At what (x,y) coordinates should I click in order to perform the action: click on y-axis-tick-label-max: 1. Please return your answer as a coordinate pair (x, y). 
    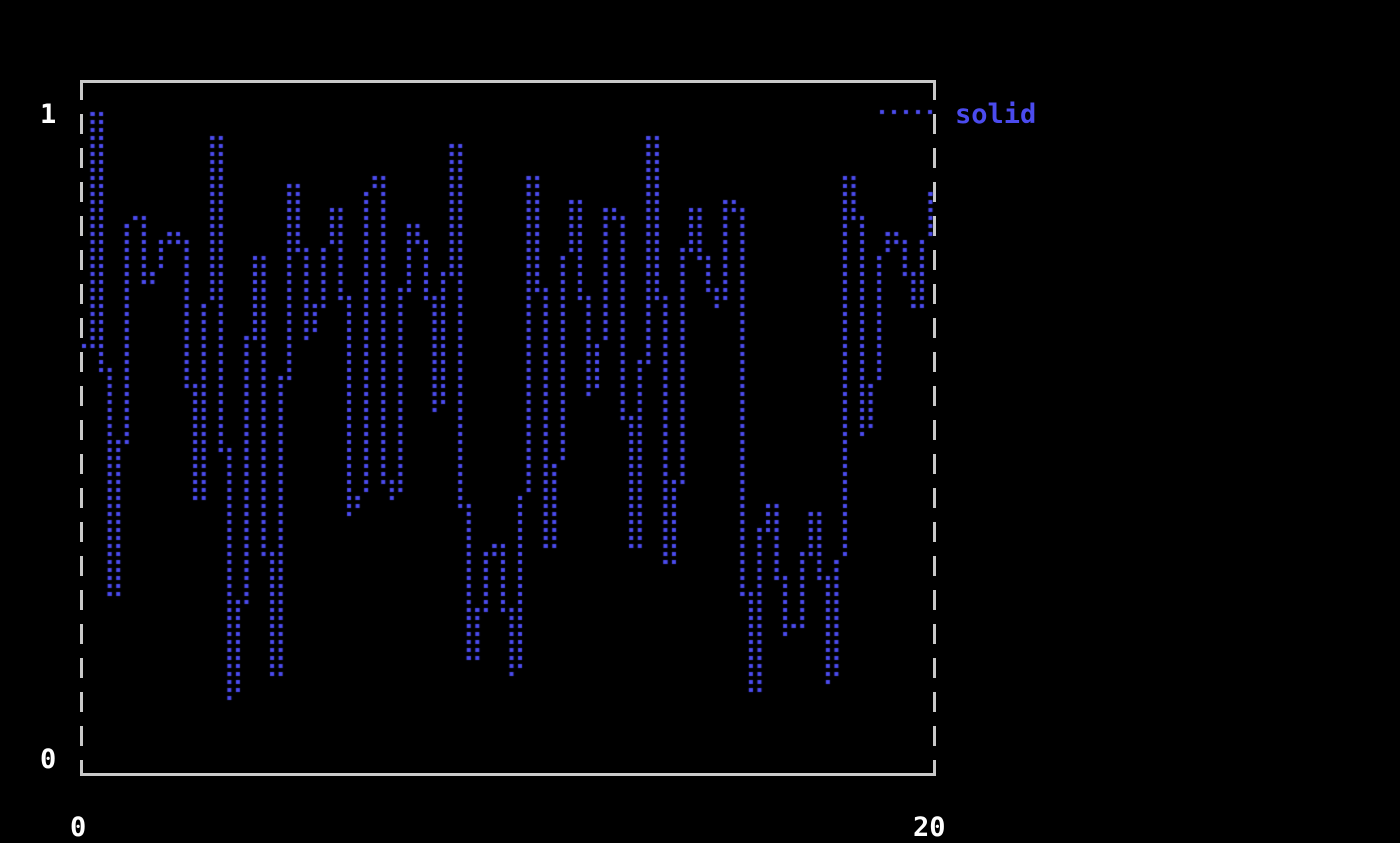
    Looking at the image, I should click on (48, 114).